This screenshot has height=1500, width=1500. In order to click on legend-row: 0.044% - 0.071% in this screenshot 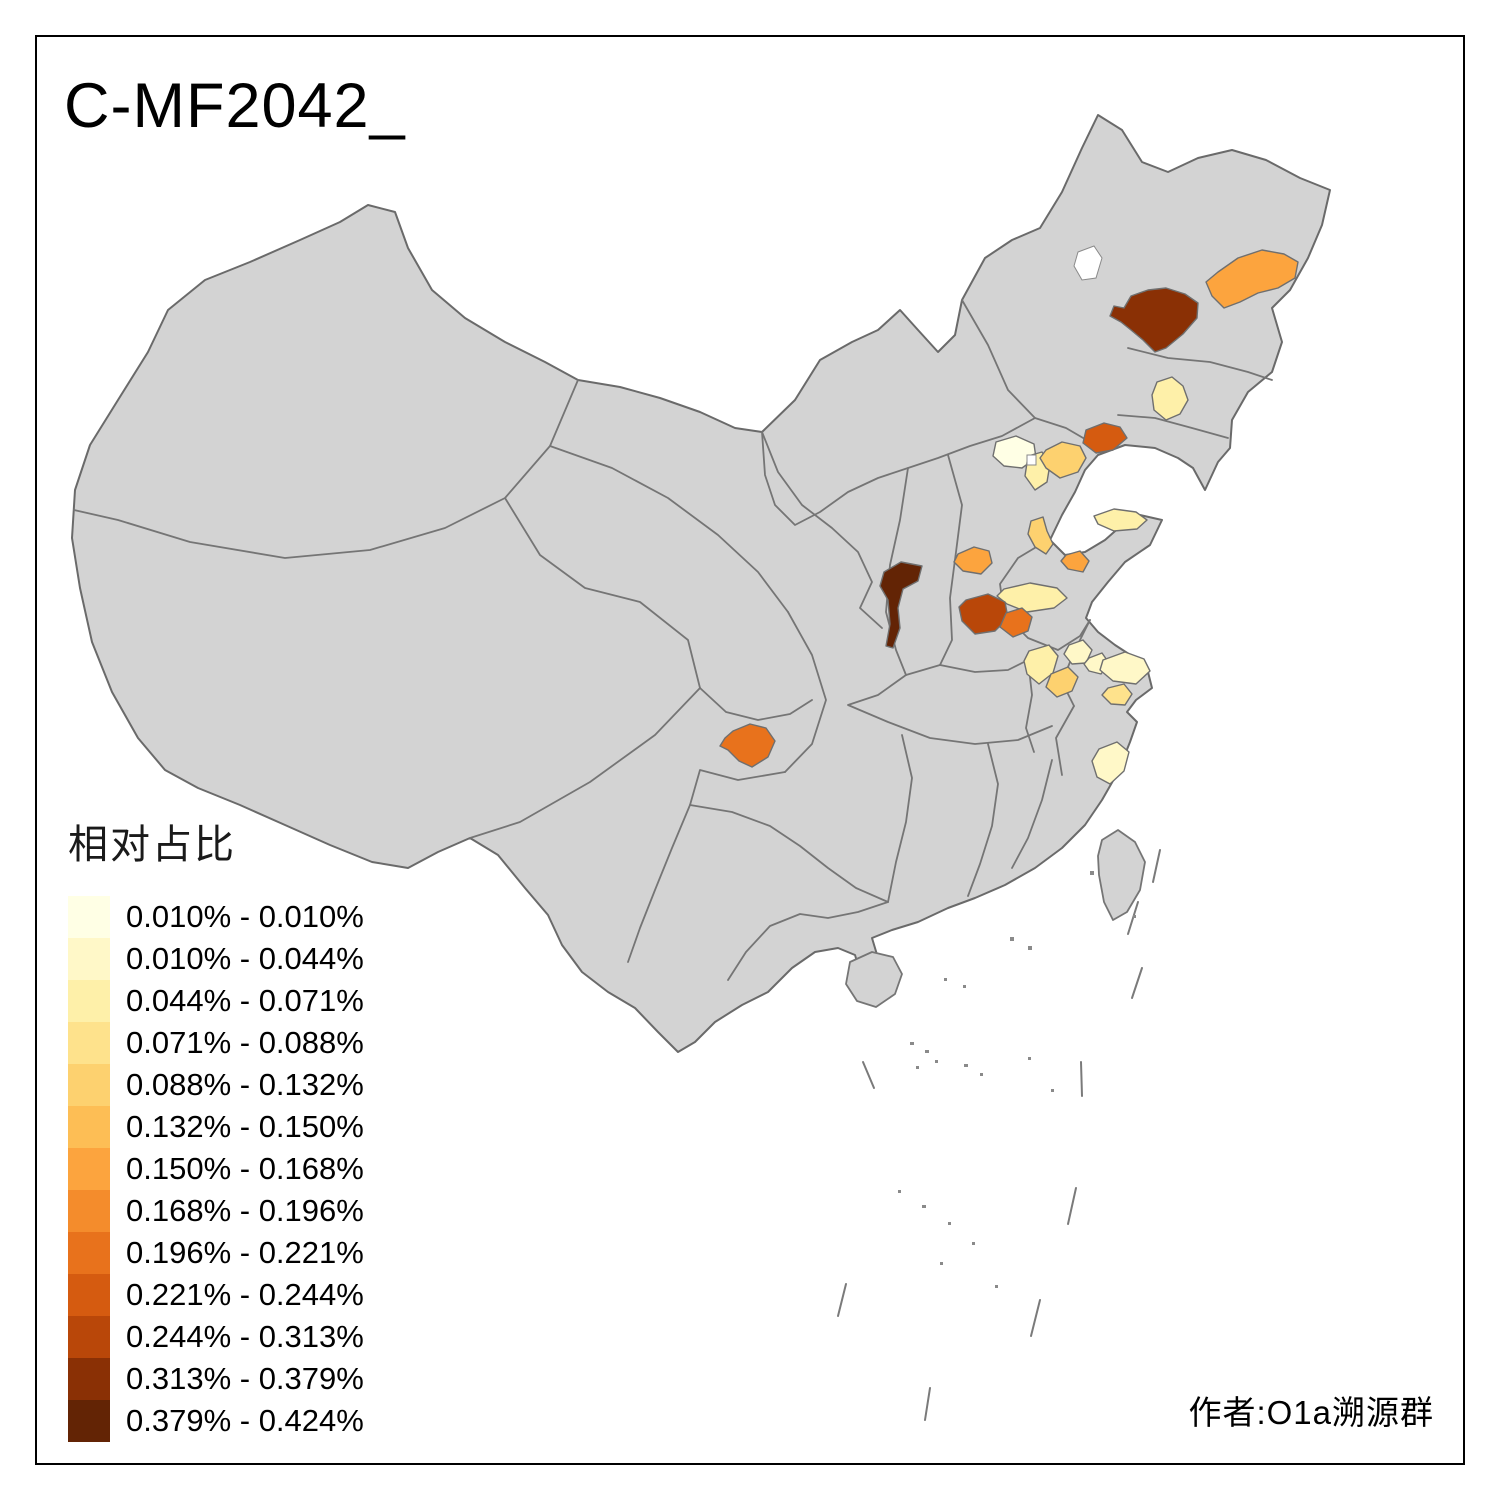, I will do `click(216, 1001)`.